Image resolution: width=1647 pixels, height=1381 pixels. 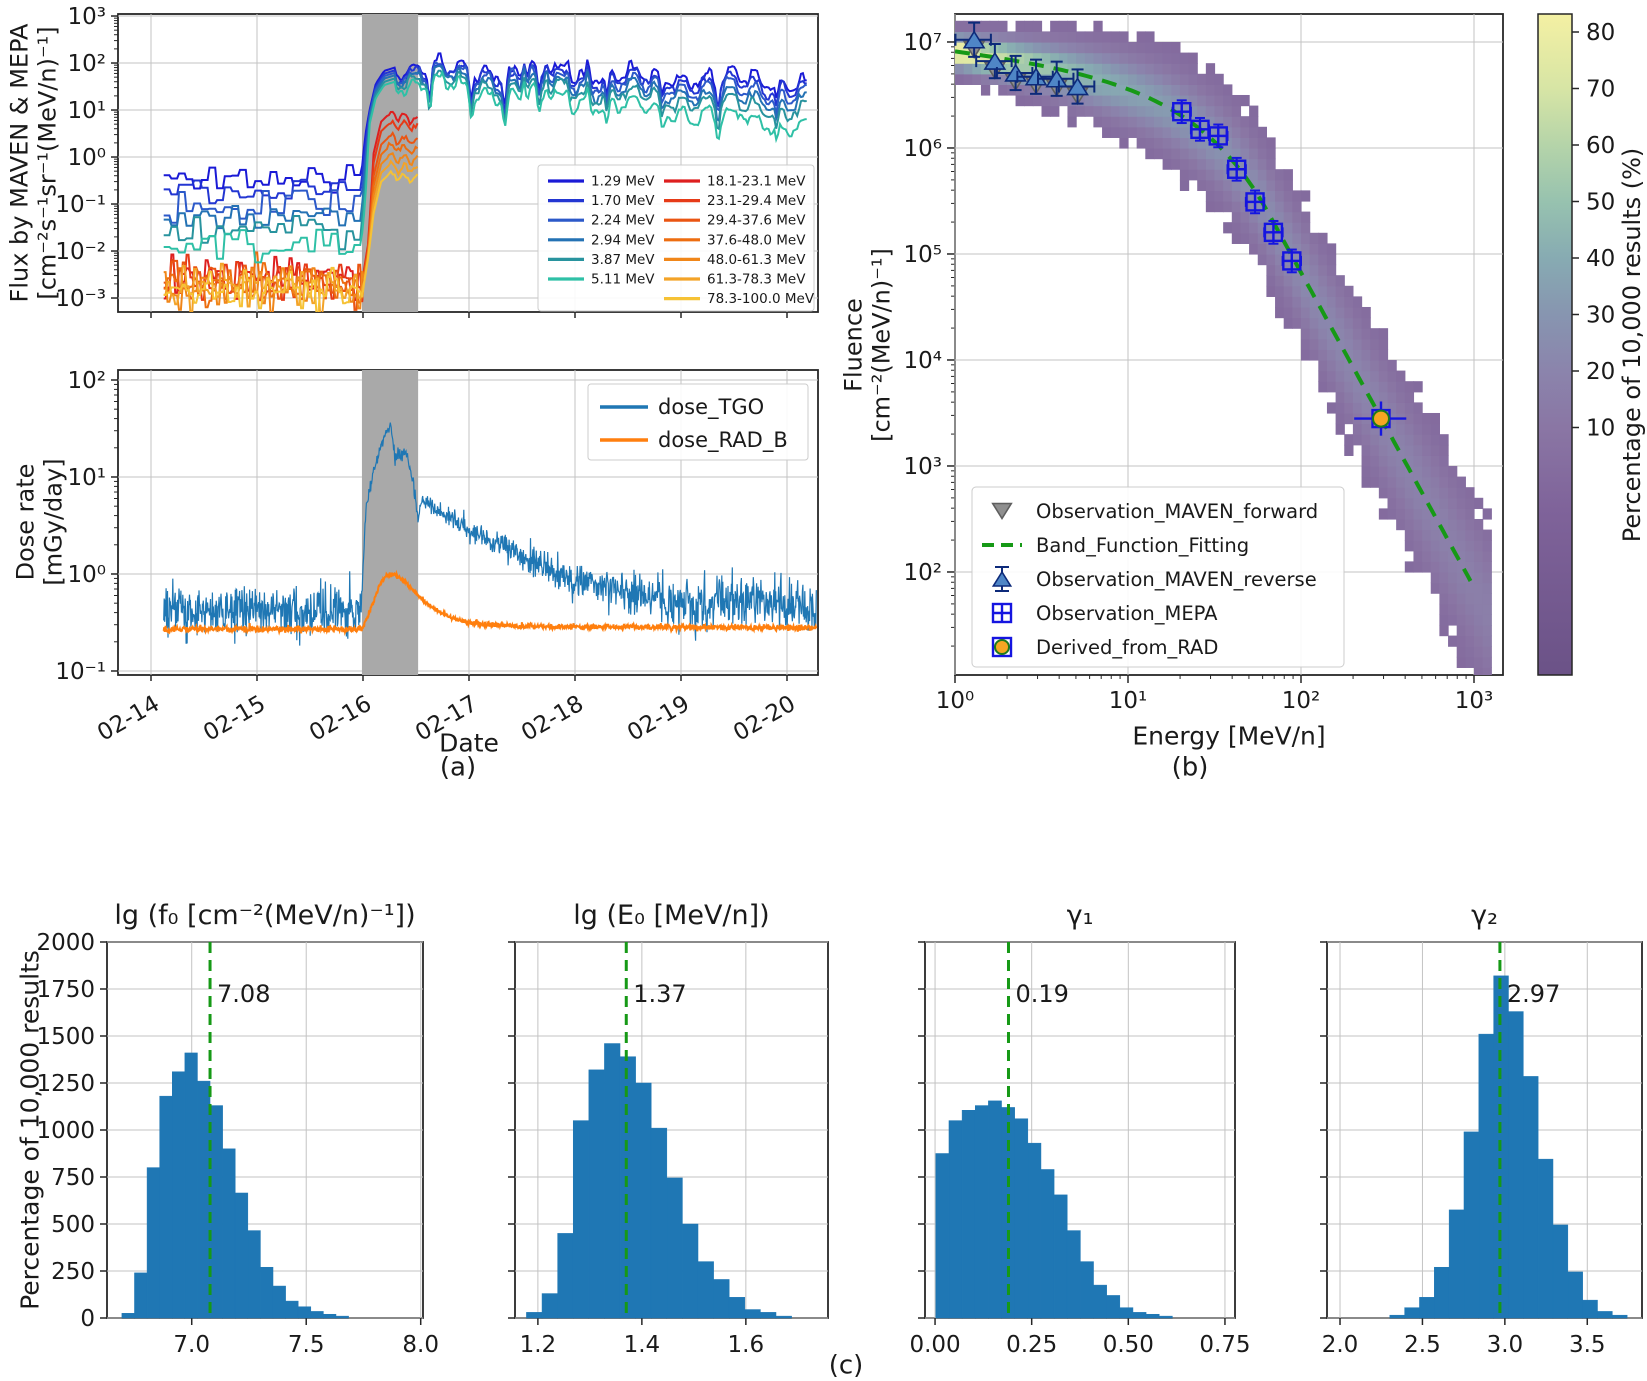 I want to click on hist-title-3: γ₂, so click(x=1484, y=915).